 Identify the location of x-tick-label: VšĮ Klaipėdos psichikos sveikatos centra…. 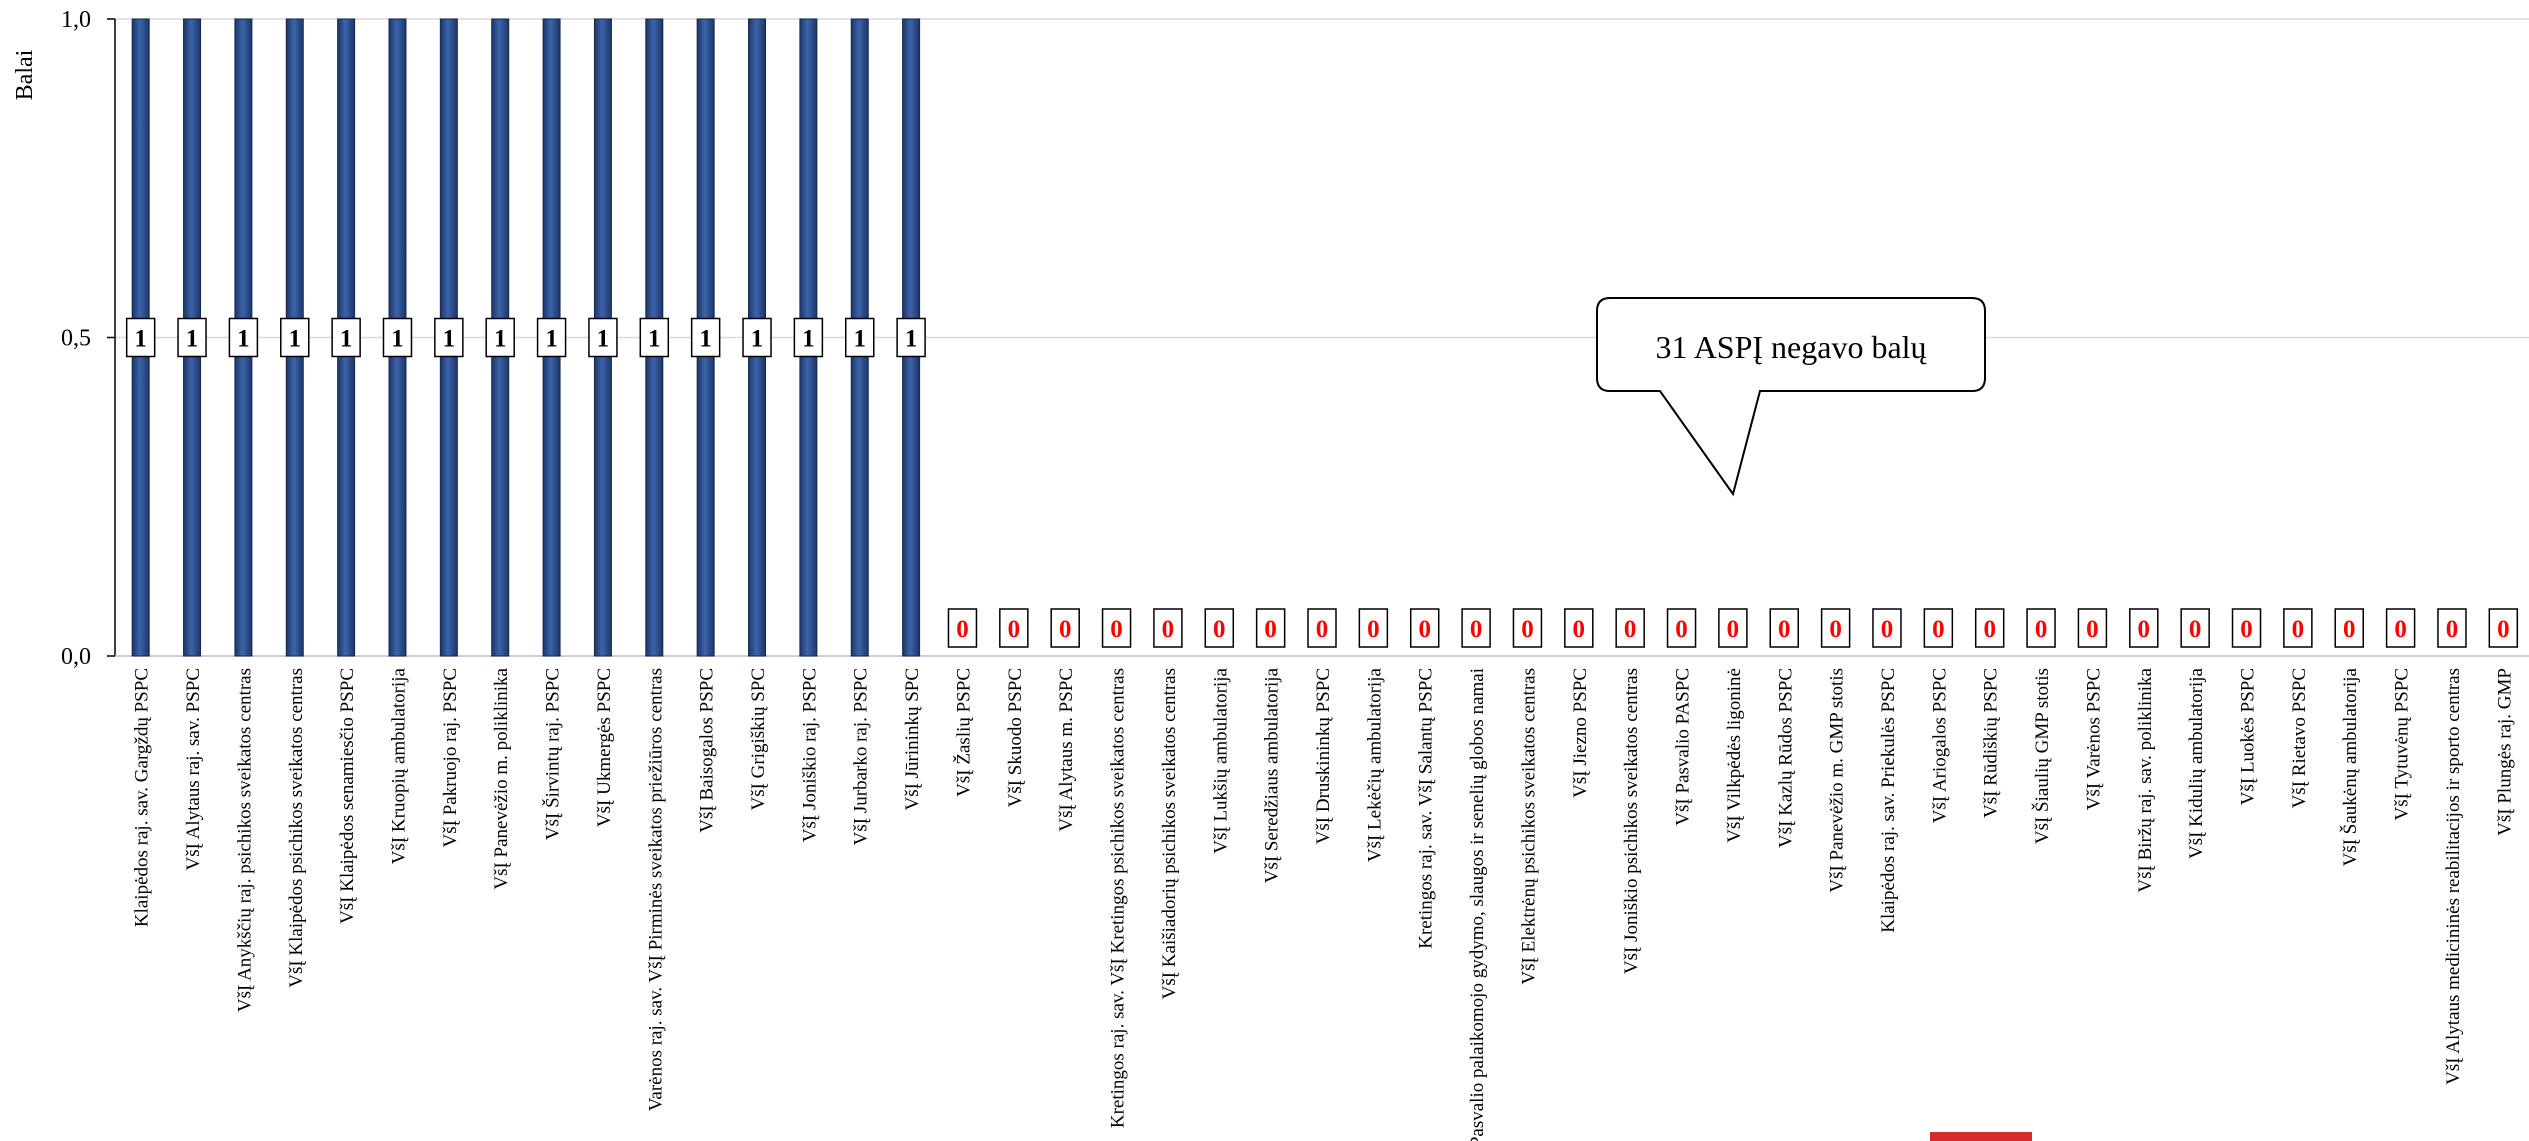
(296, 828).